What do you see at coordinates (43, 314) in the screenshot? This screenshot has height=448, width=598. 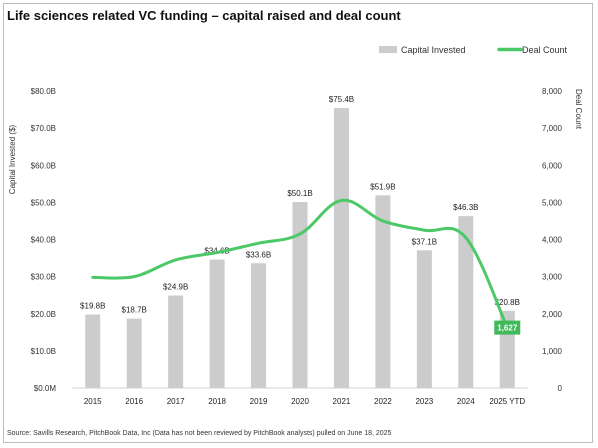 I see `y-tick-label: $20.0B` at bounding box center [43, 314].